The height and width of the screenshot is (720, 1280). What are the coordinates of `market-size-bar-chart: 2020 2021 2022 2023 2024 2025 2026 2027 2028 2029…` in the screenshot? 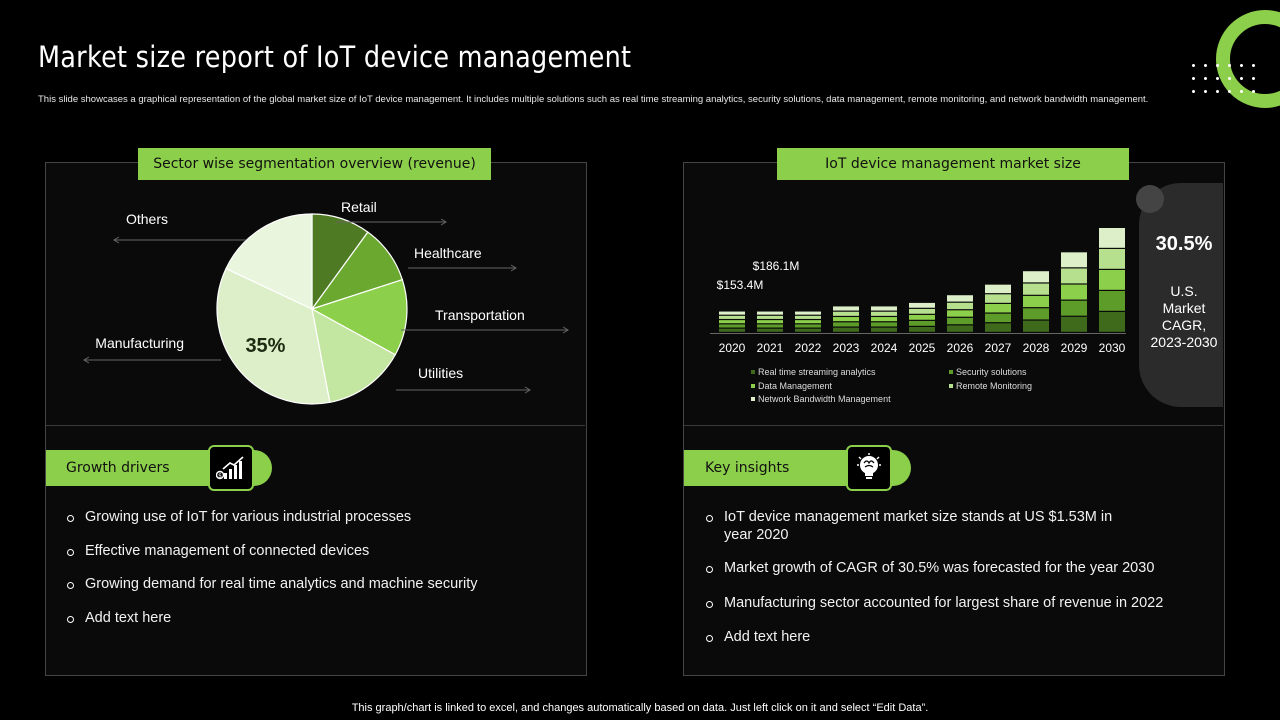 It's located at (910, 306).